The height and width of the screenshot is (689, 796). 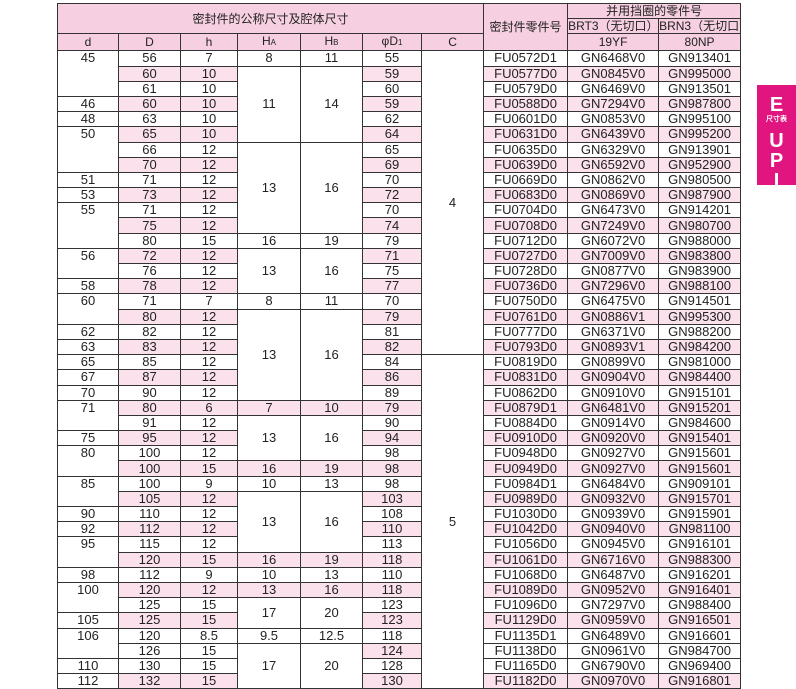 I want to click on cell-hb: 20, so click(x=331, y=613).